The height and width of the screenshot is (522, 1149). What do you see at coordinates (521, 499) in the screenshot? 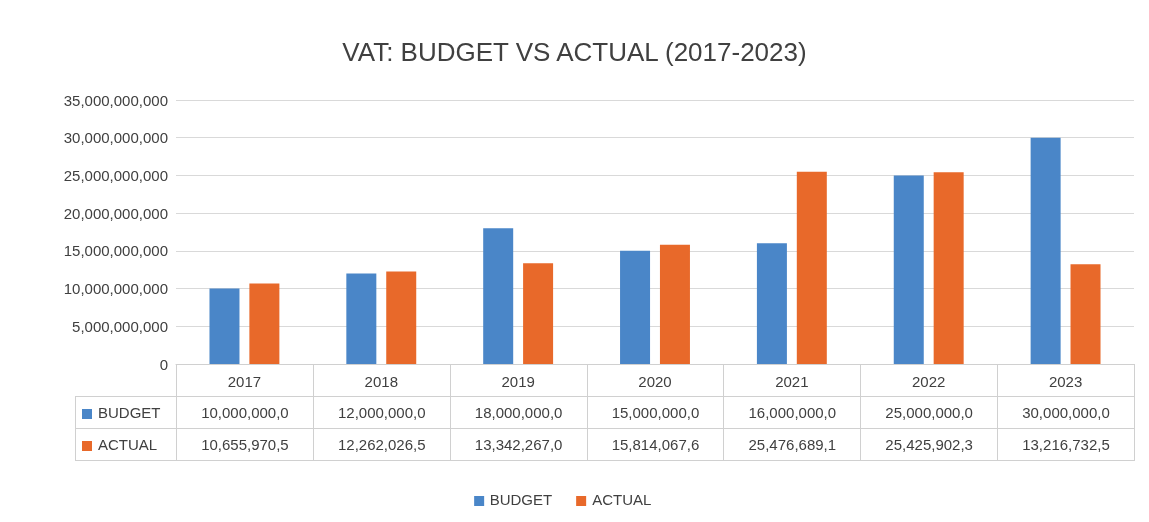
I see `text: BUDGET` at bounding box center [521, 499].